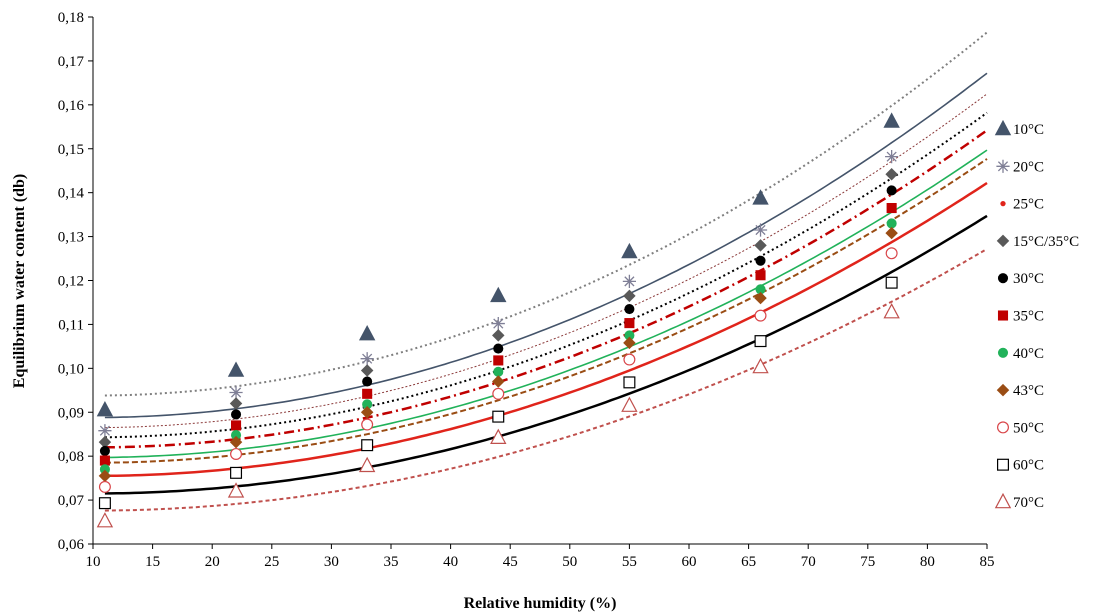 This screenshot has height=614, width=1109. What do you see at coordinates (71, 238) in the screenshot?
I see `y-tick-label: 0,13` at bounding box center [71, 238].